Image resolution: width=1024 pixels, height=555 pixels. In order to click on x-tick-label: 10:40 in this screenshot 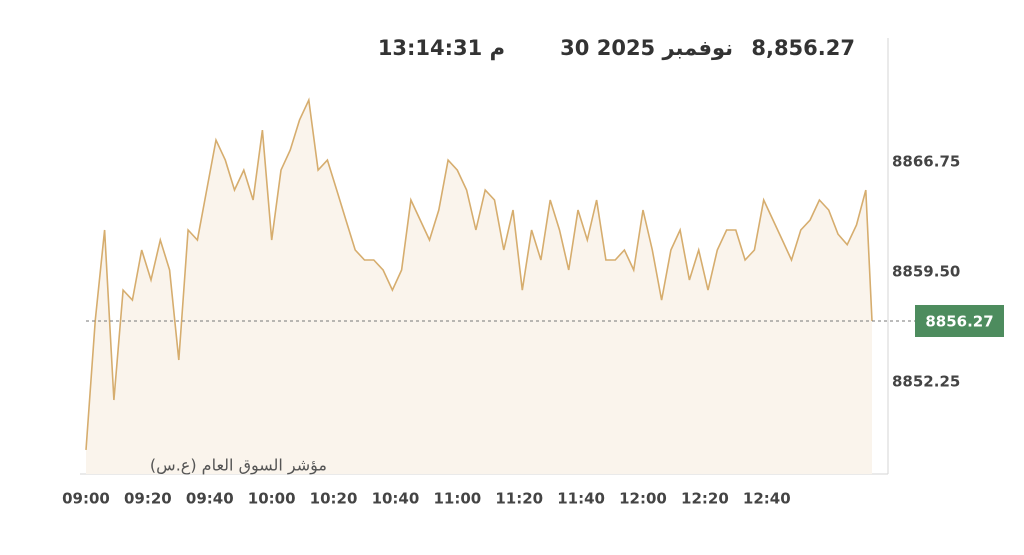, I will do `click(396, 499)`.